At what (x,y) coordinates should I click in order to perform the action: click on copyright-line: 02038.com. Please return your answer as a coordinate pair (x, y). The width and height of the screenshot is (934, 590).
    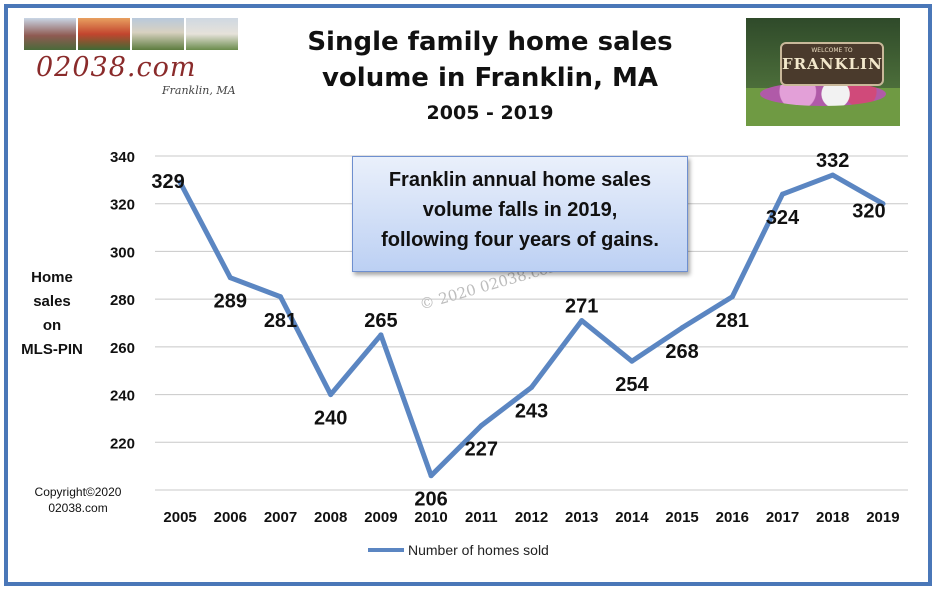
    Looking at the image, I should click on (78, 508).